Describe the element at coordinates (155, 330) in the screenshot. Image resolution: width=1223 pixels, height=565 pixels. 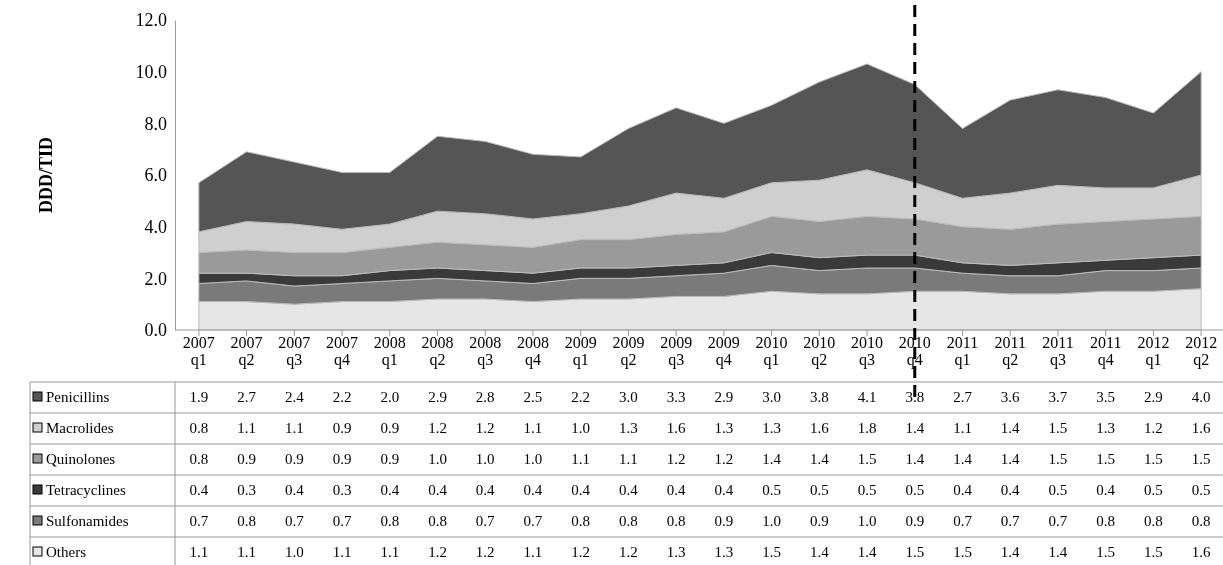
I see `y-tick-label: 0.0` at that location.